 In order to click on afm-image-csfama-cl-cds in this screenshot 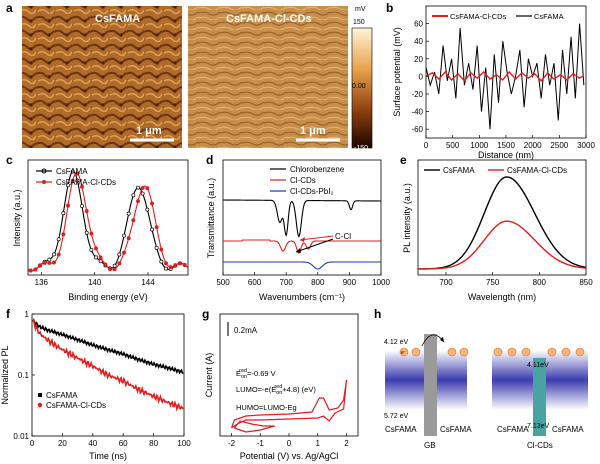, I will do `click(268, 77)`.